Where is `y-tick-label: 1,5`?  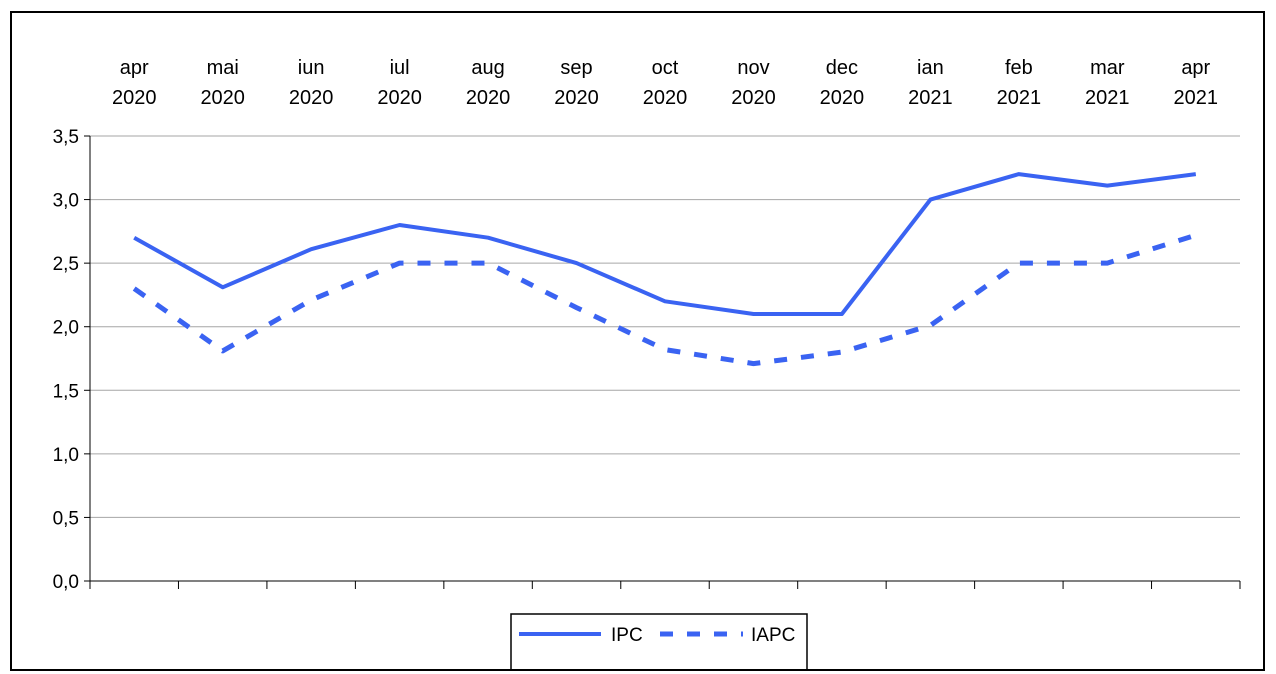
y-tick-label: 1,5 is located at coordinates (66, 391).